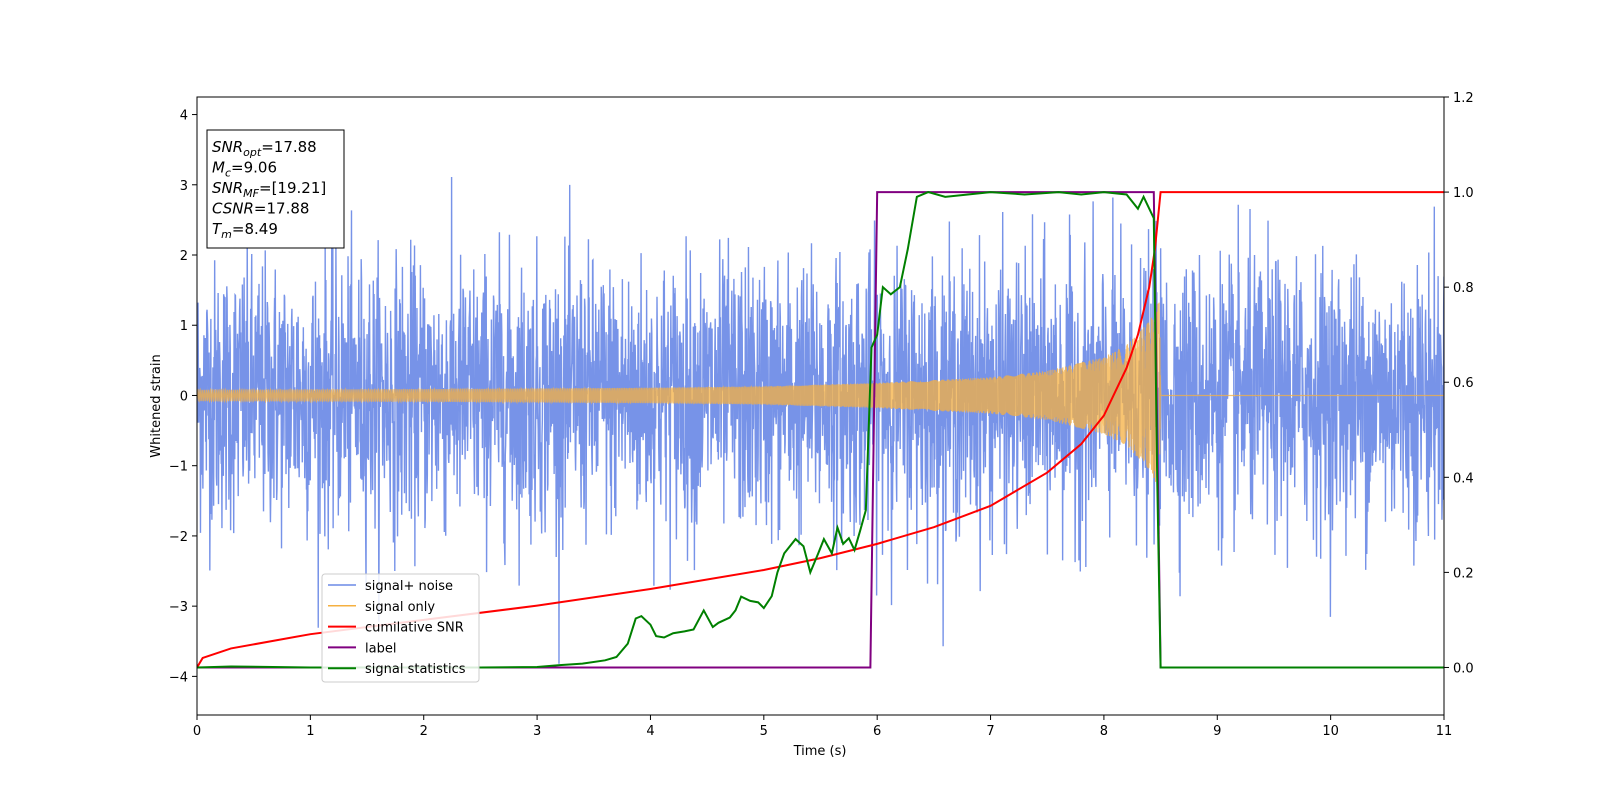 This screenshot has height=800, width=1600. What do you see at coordinates (269, 189) in the screenshot?
I see `annotation-line: SNRMF=[19.21]` at bounding box center [269, 189].